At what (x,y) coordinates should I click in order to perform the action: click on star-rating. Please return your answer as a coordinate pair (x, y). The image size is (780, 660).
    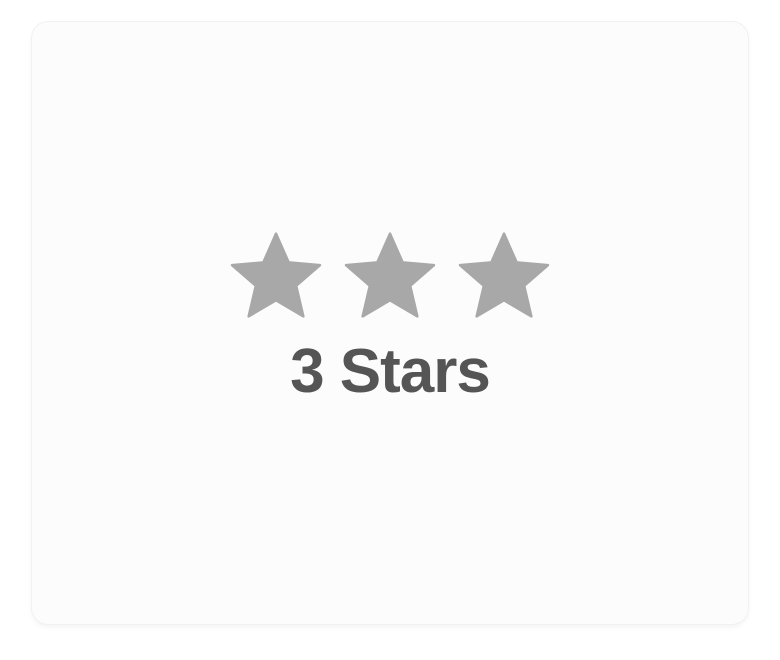
    Looking at the image, I should click on (390, 277).